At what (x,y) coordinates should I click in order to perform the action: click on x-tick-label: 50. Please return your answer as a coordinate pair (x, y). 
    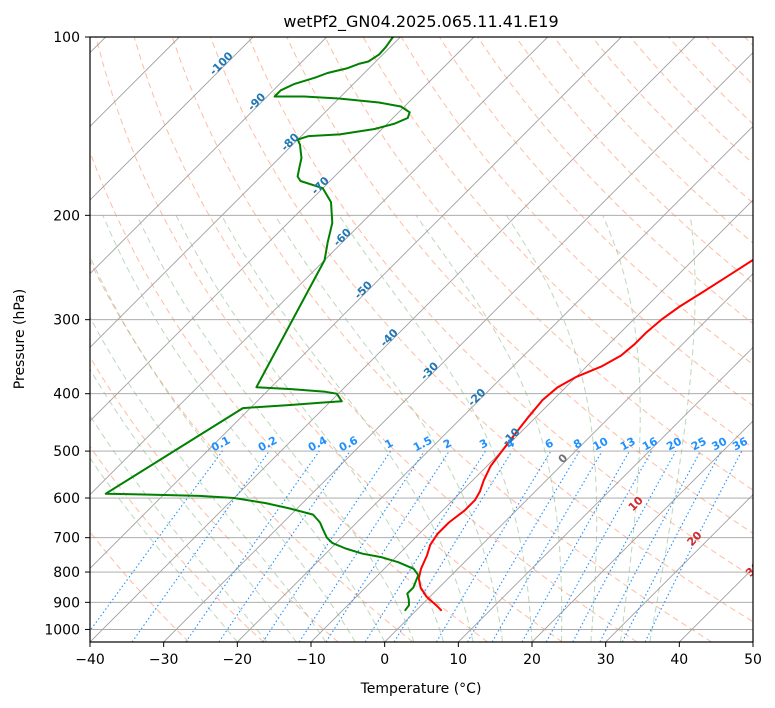
    Looking at the image, I should click on (753, 660).